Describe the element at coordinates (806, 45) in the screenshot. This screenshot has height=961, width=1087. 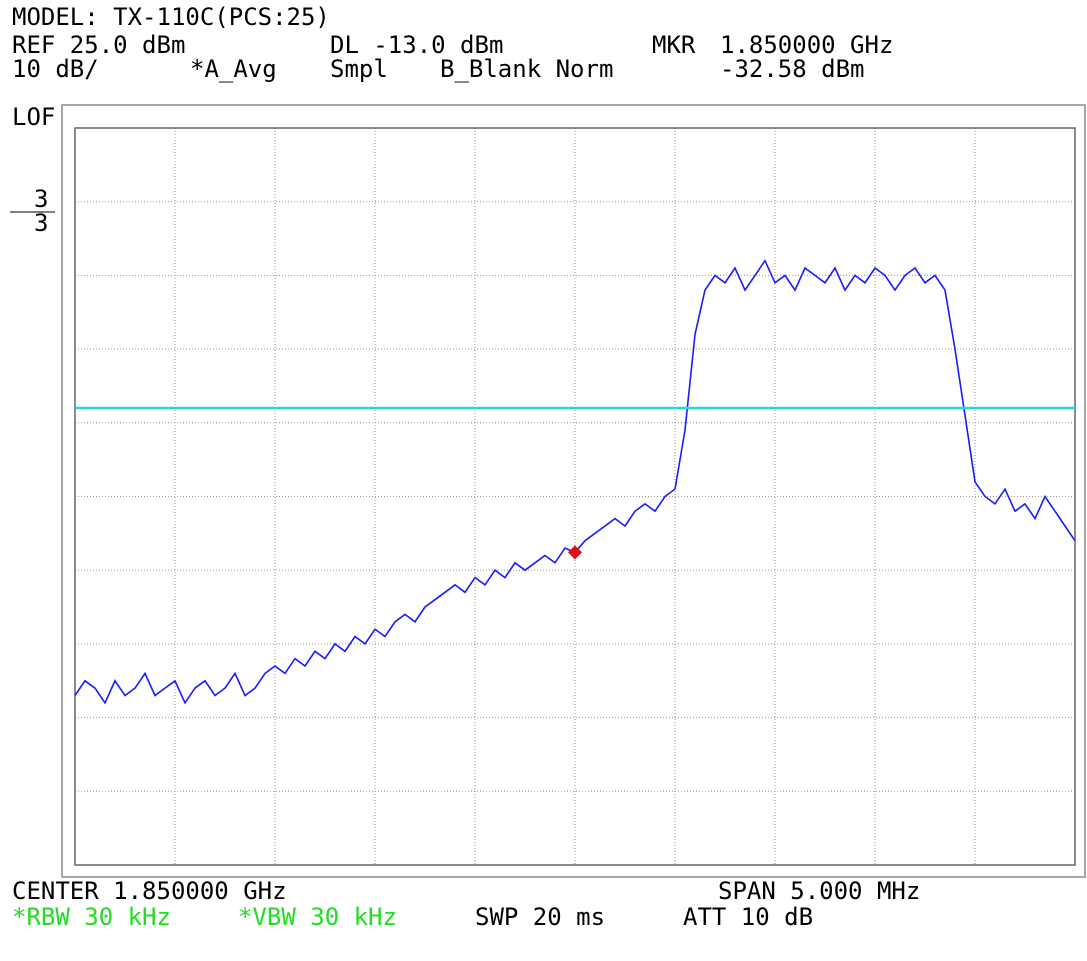
I see `marker-frequency: 1.850000 GHz` at that location.